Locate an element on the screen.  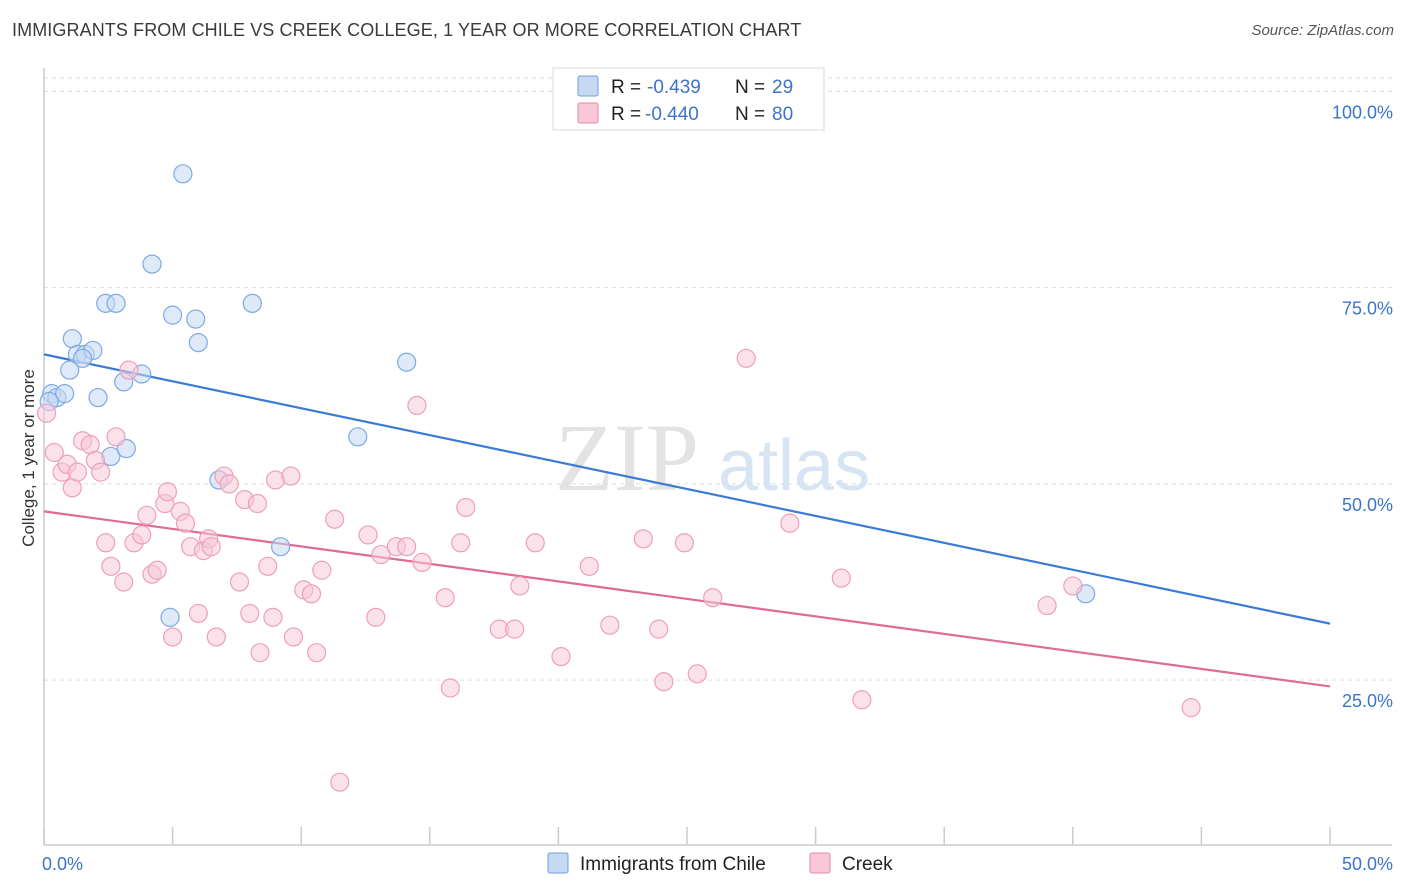
legend-n-value-chile: 29 is located at coordinates (782, 87).